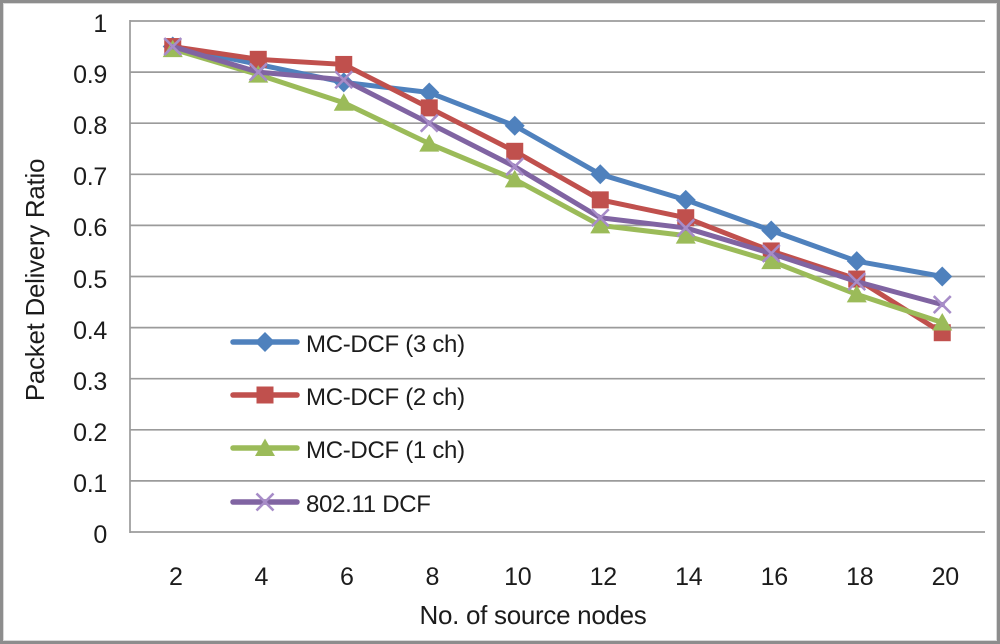 The height and width of the screenshot is (644, 1000). Describe the element at coordinates (90, 126) in the screenshot. I see `y-tick-label: 0.8` at that location.